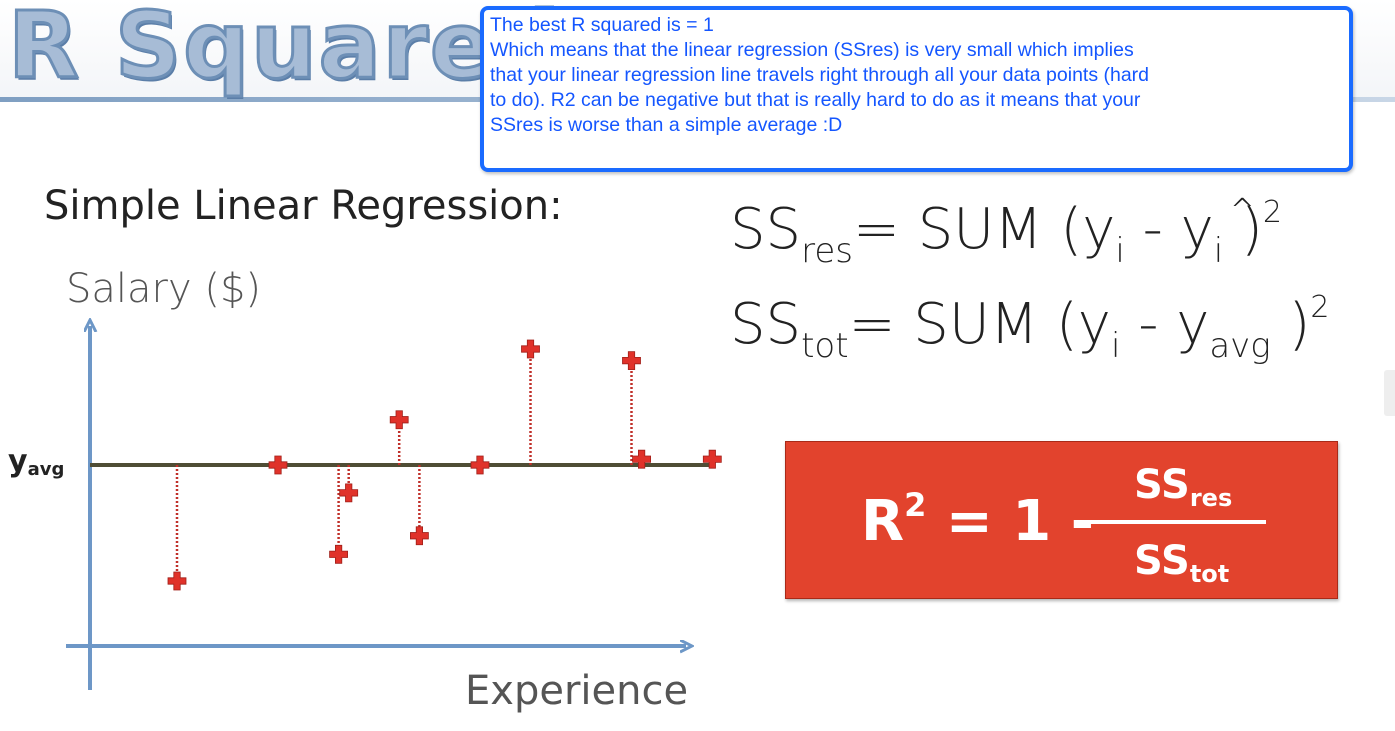 This screenshot has width=1395, height=731. What do you see at coordinates (36, 462) in the screenshot?
I see `y-avg-label: yavg` at bounding box center [36, 462].